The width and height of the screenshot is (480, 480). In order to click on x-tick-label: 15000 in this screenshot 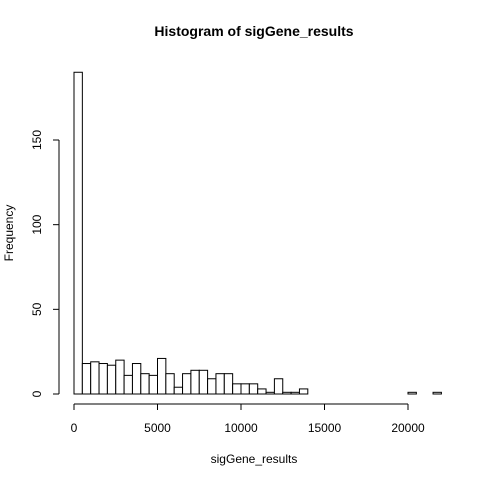, I will do `click(325, 428)`.